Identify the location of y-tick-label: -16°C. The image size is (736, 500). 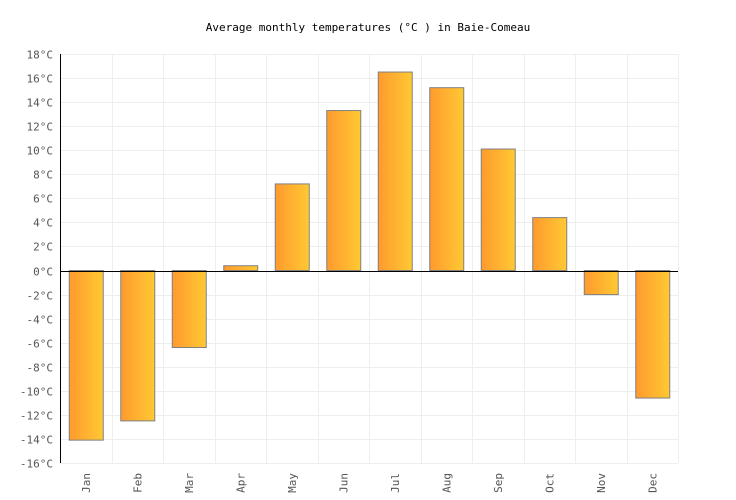
(36, 464).